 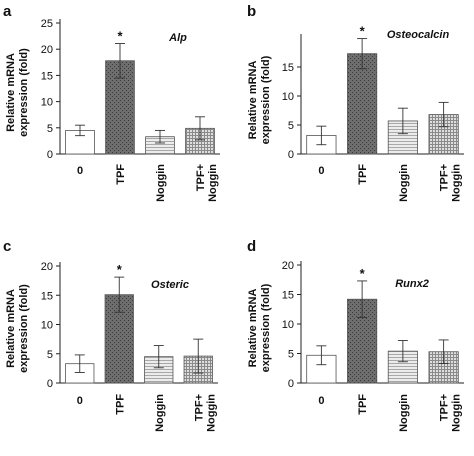 What do you see at coordinates (251, 11) in the screenshot?
I see `panel-letter: b` at bounding box center [251, 11].